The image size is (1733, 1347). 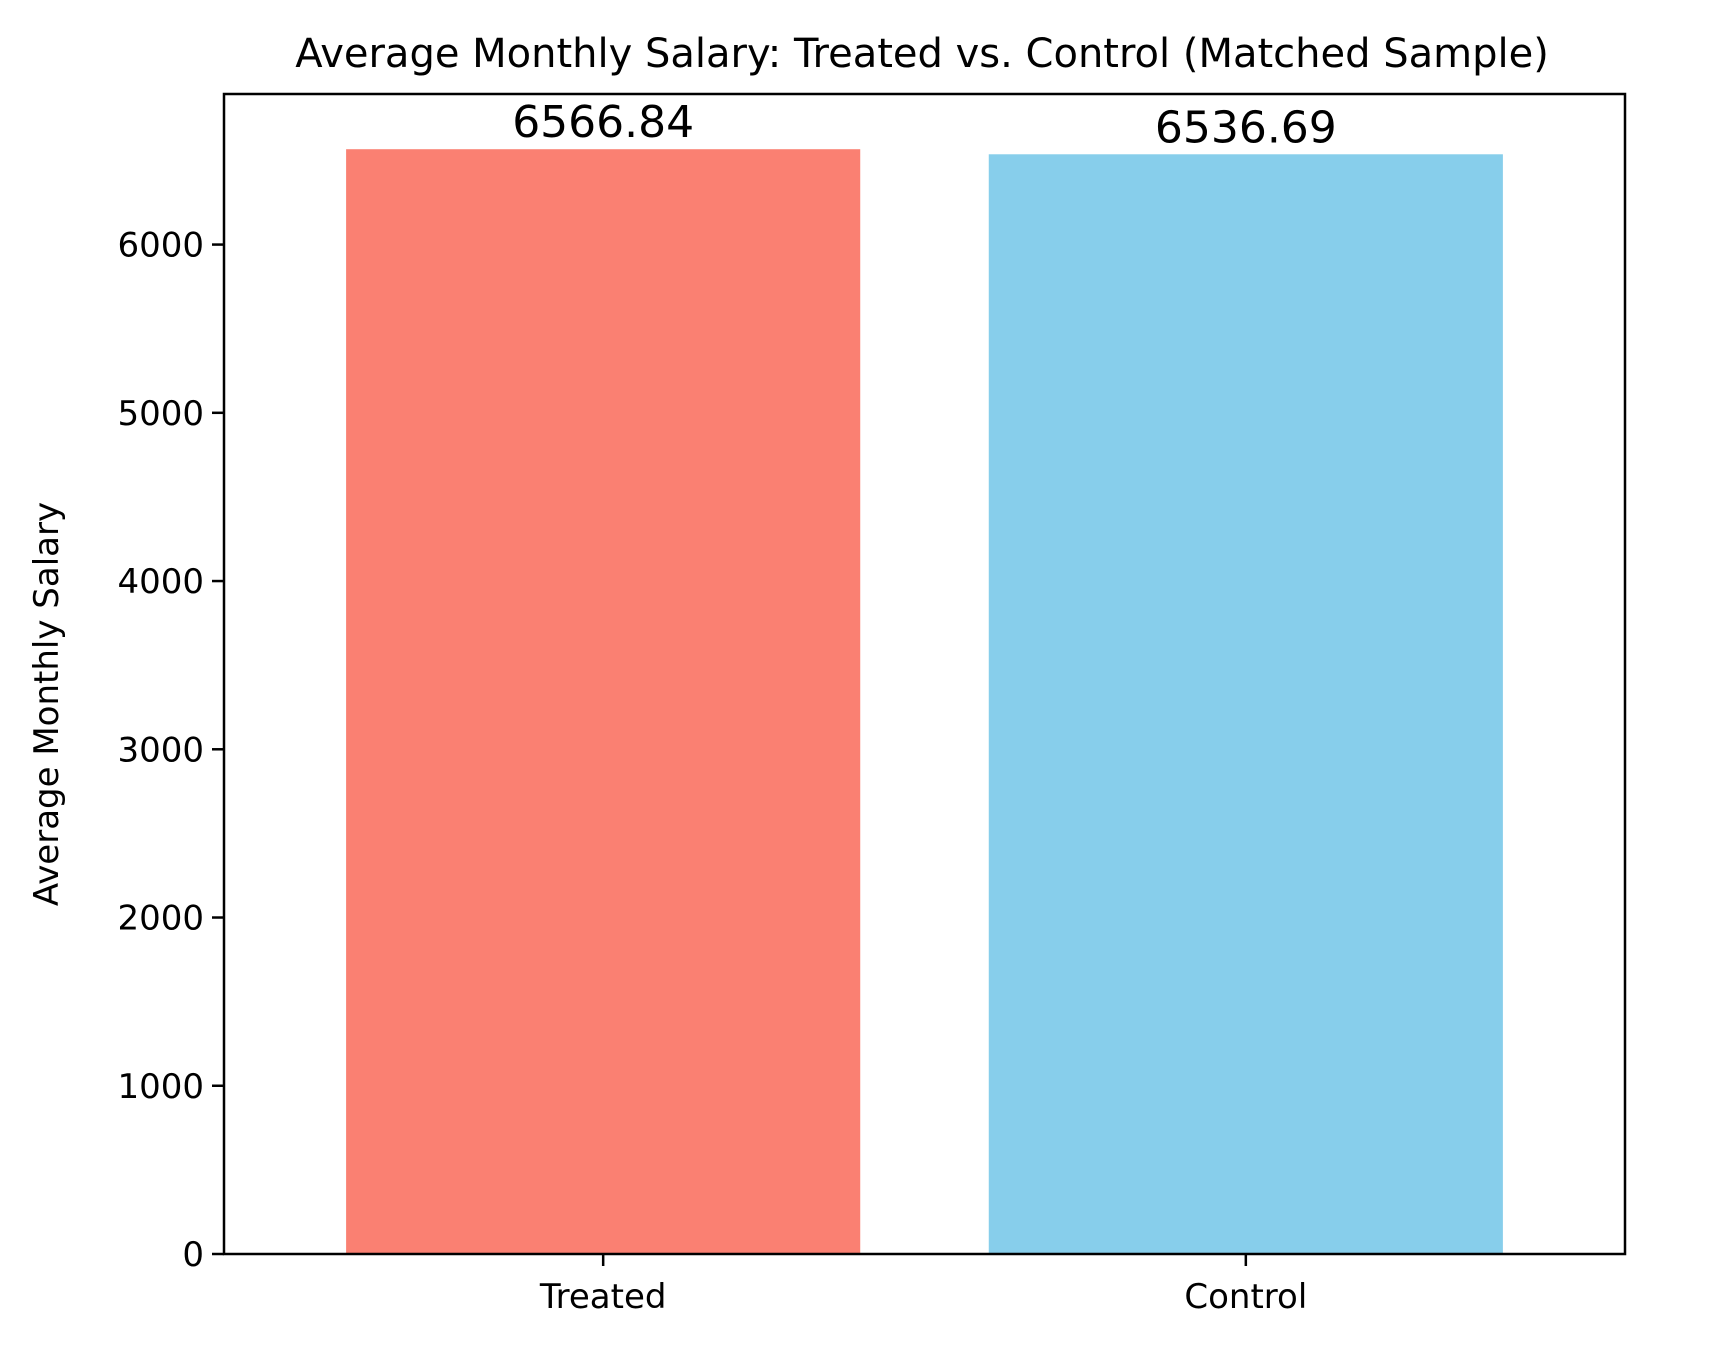 What do you see at coordinates (160, 750) in the screenshot?
I see `y-tick-label: 3000` at bounding box center [160, 750].